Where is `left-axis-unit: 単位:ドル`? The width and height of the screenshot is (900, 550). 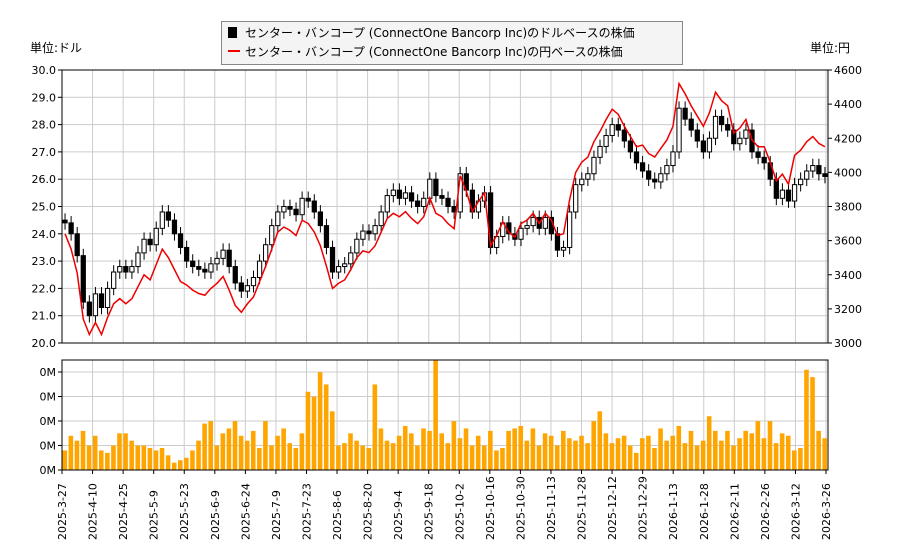 left-axis-unit: 単位:ドル is located at coordinates (56, 48).